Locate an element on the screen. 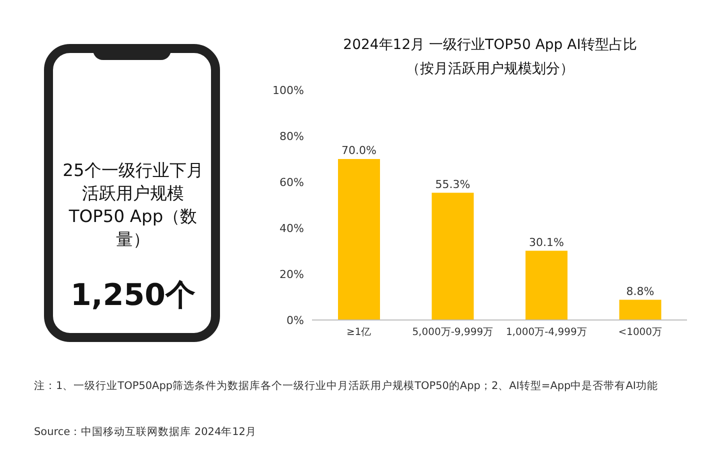 Image resolution: width=720 pixels, height=450 pixels. y-tick-label: 100% is located at coordinates (288, 90).